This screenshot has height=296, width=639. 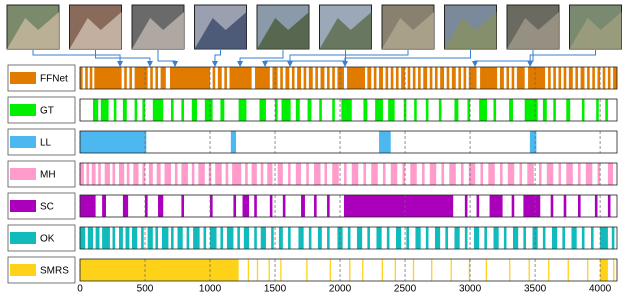 I want to click on legend-label: FFNet, so click(x=54, y=79).